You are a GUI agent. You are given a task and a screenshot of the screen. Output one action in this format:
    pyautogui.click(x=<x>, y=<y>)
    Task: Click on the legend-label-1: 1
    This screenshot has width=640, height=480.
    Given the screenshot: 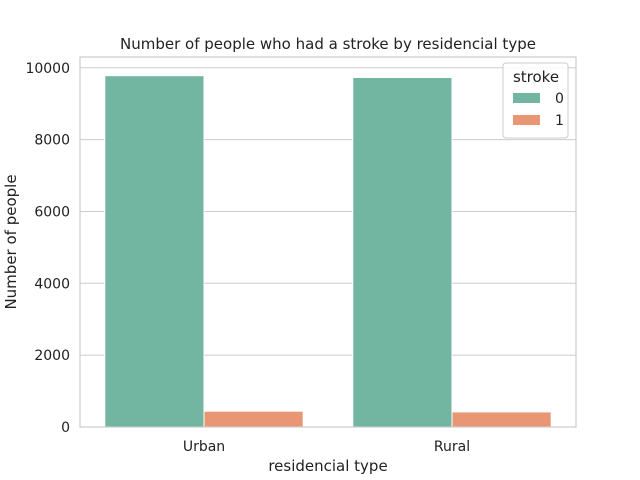 What is the action you would take?
    pyautogui.click(x=559, y=121)
    